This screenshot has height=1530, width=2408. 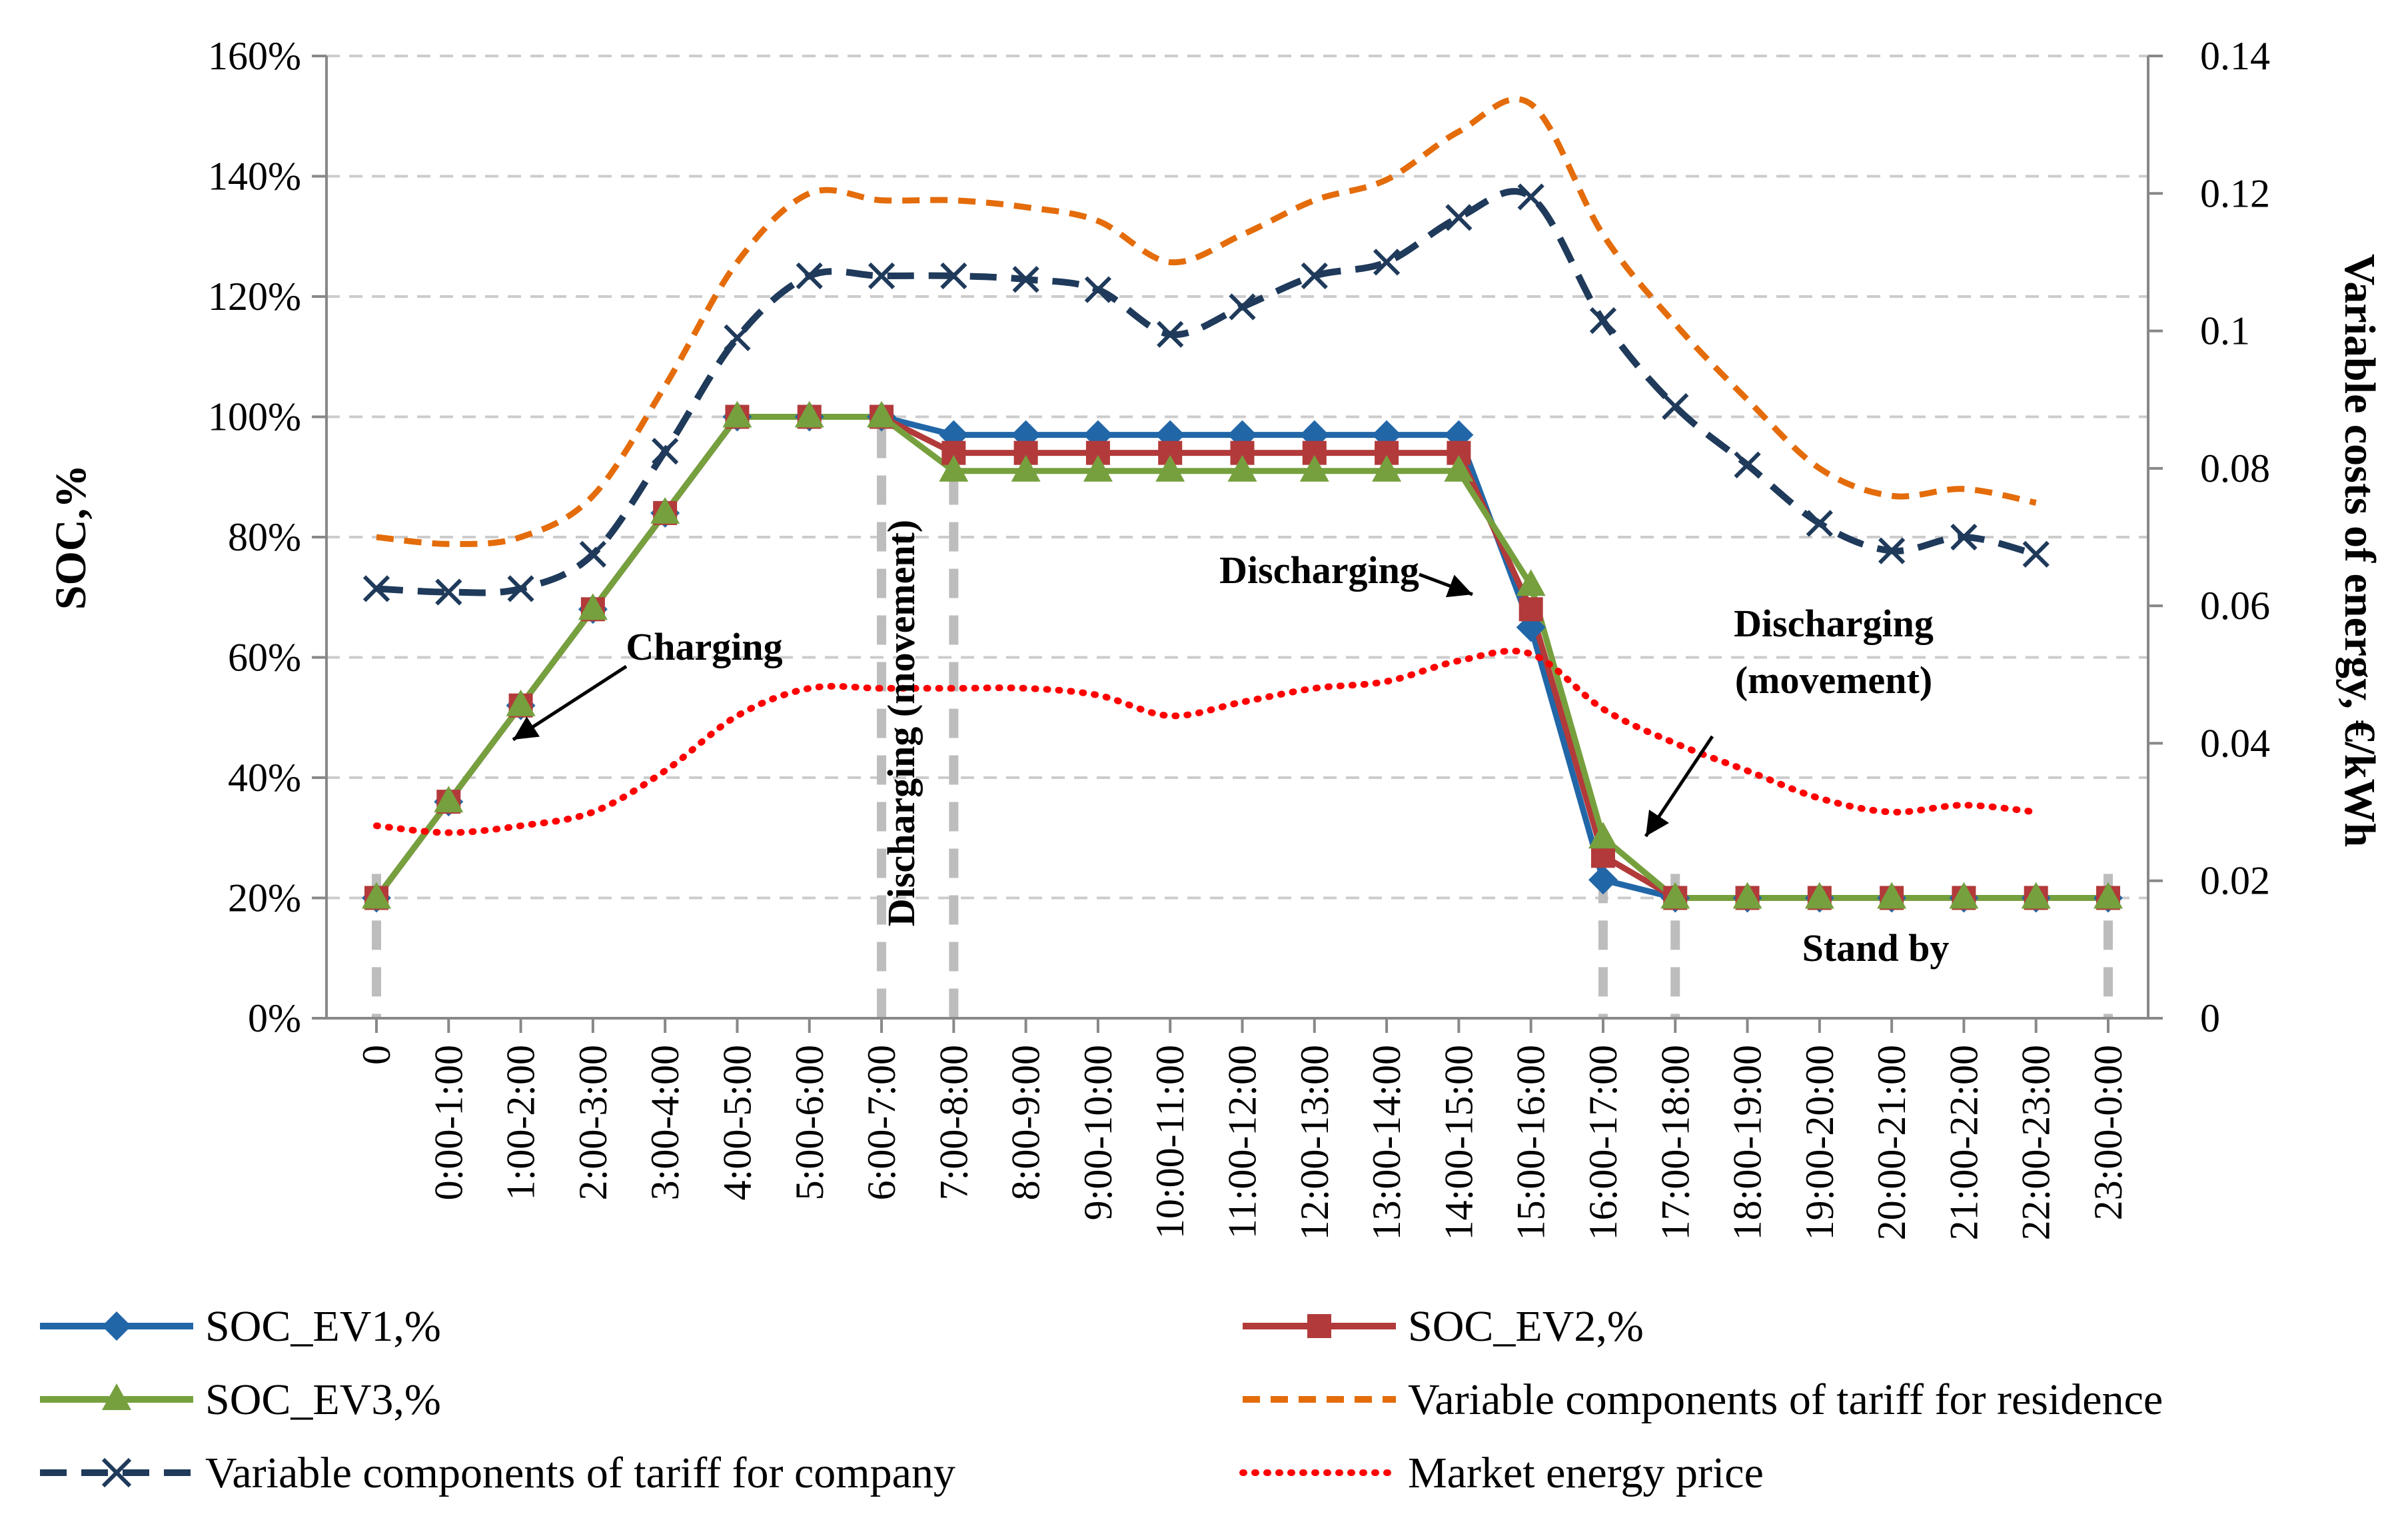 What do you see at coordinates (264, 658) in the screenshot?
I see `y-tick-label: 60%` at bounding box center [264, 658].